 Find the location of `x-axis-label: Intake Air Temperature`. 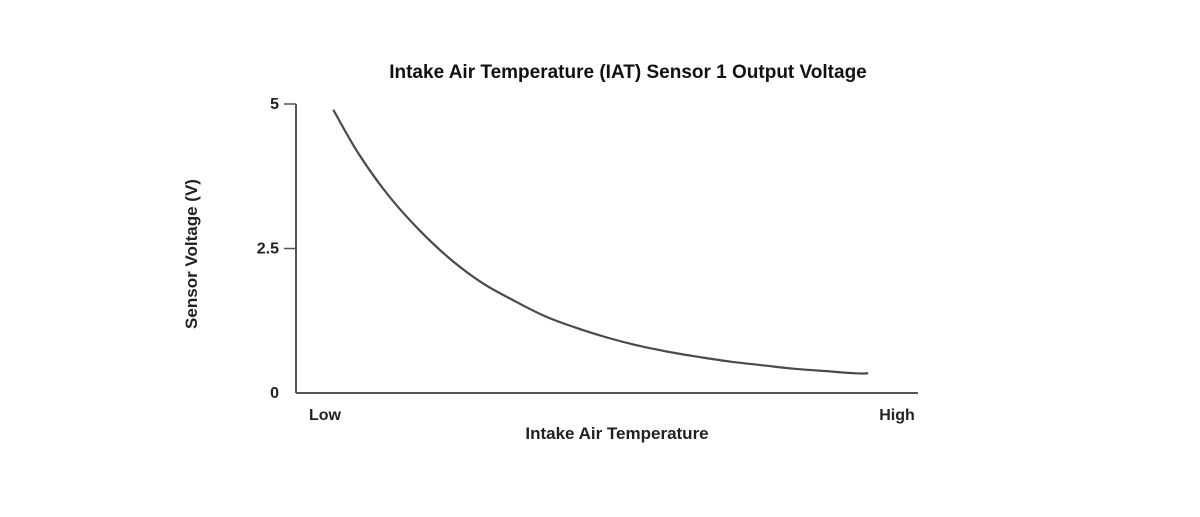

x-axis-label: Intake Air Temperature is located at coordinates (616, 433).